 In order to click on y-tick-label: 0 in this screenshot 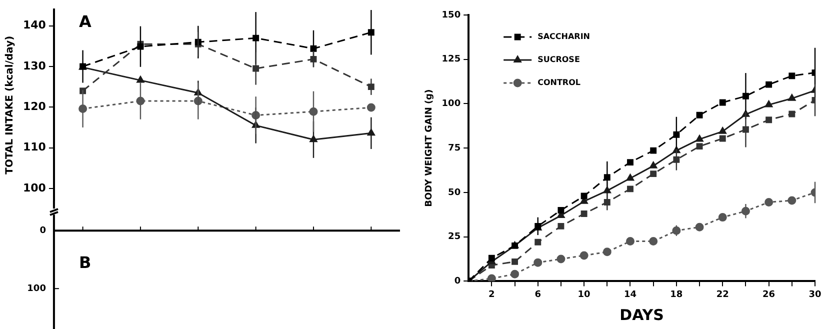, I will do `click(457, 281)`.